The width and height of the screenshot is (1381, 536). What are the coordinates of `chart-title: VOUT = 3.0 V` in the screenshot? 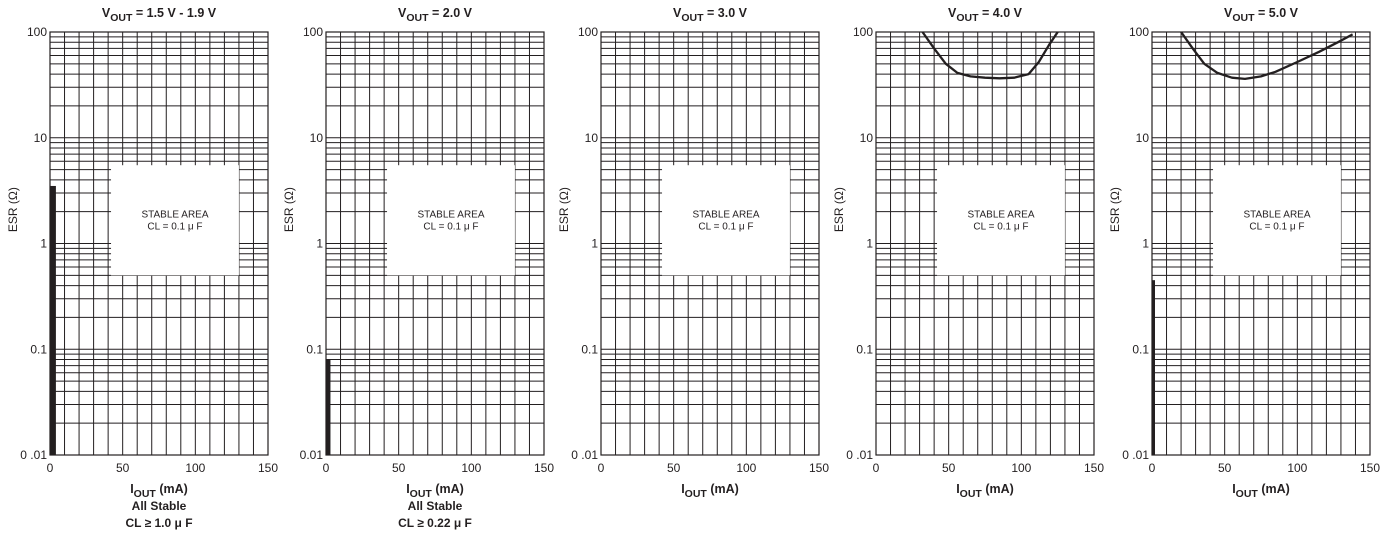 It's located at (710, 15).